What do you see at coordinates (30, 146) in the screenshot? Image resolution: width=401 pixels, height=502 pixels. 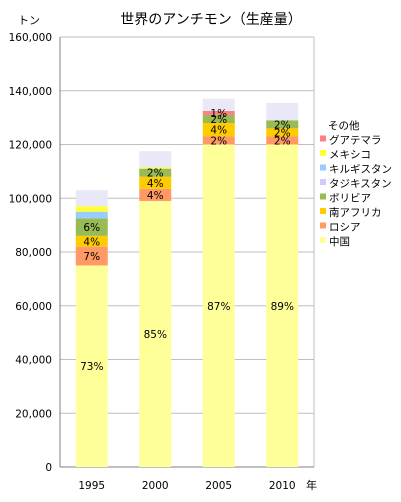 I see `y-tick-label: 120,000` at bounding box center [30, 146].